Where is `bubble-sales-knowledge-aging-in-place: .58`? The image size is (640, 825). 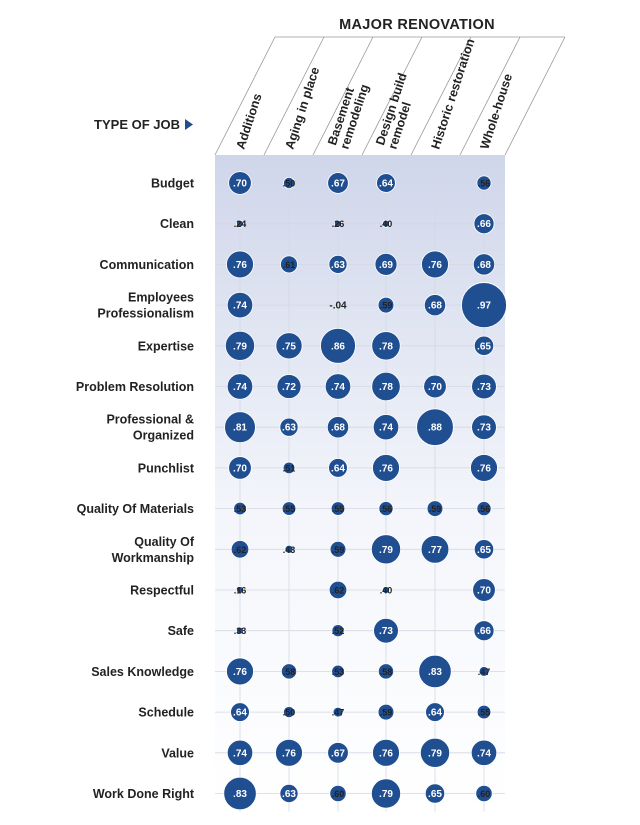
bubble-sales-knowledge-aging-in-place: .58 is located at coordinates (289, 671).